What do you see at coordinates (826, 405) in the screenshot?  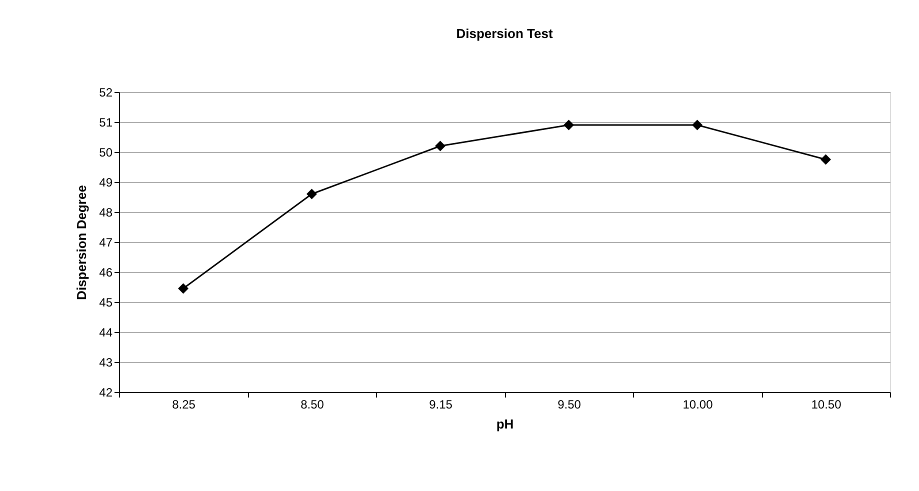 I see `x-tick-label: 10.50` at bounding box center [826, 405].